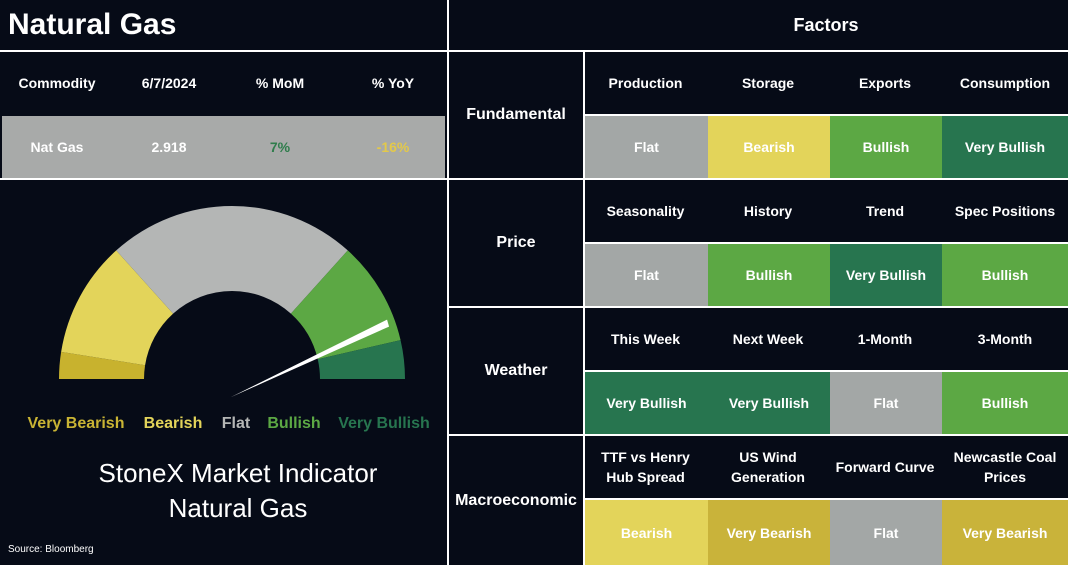 This screenshot has width=1068, height=565. I want to click on gauge-label: Very Bearish, so click(76, 423).